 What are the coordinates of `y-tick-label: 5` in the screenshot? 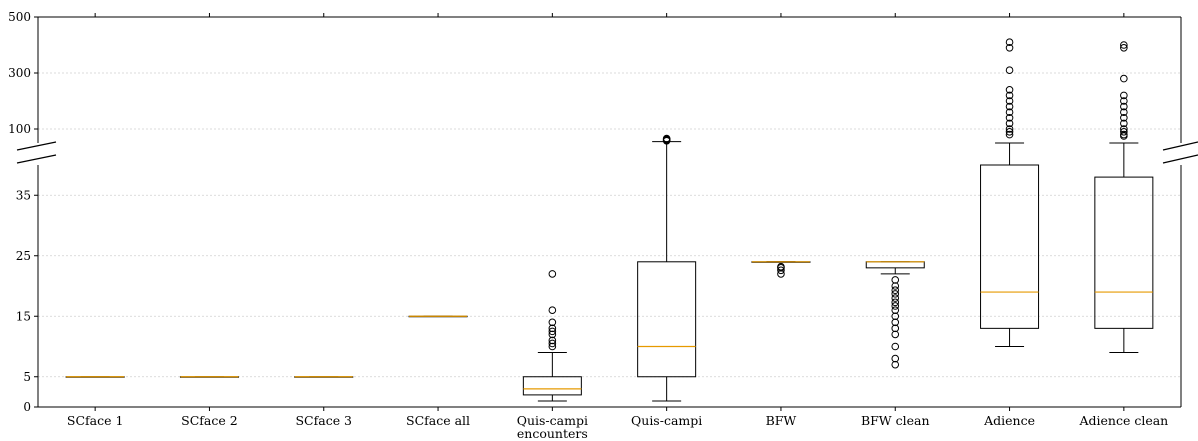 It's located at (27, 377).